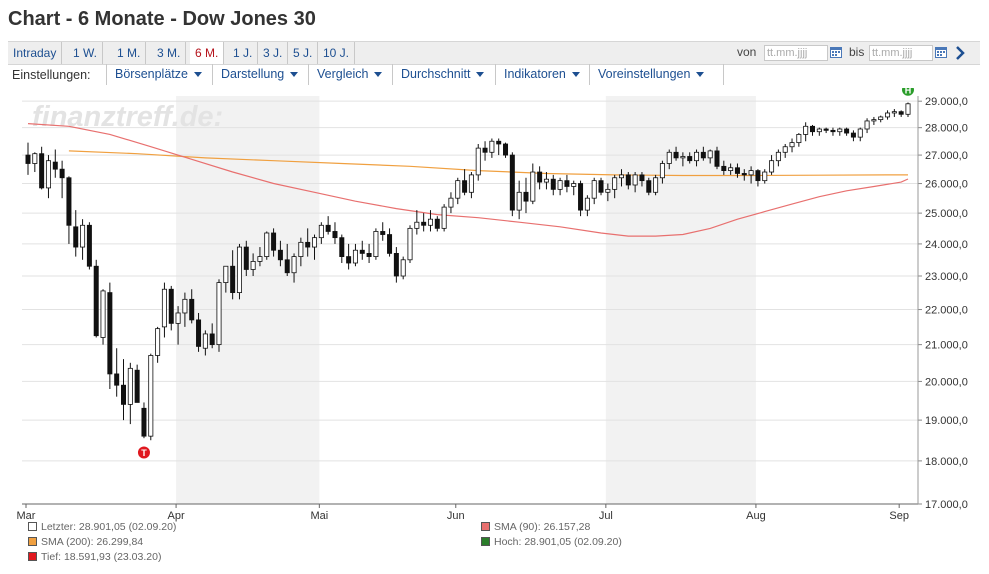 The width and height of the screenshot is (989, 574). Describe the element at coordinates (946, 277) in the screenshot. I see `y-tick-label: 23.000,0` at that location.